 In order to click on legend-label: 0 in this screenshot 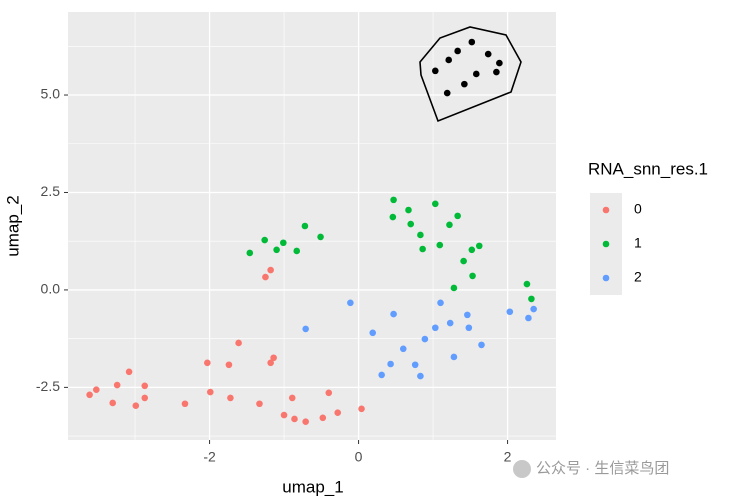, I will do `click(638, 209)`.